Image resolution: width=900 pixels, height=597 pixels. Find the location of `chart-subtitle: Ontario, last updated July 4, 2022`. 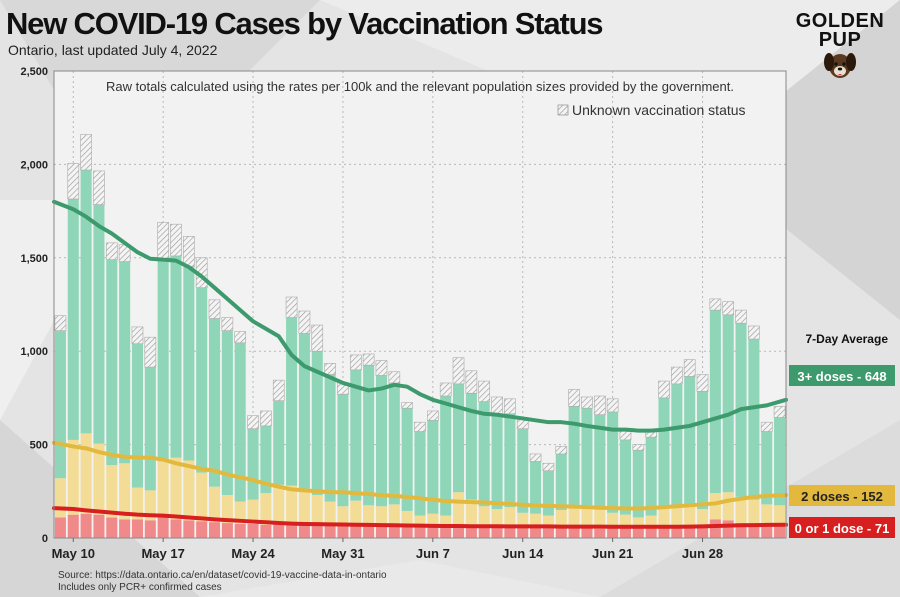

chart-subtitle: Ontario, last updated July 4, 2022 is located at coordinates (113, 50).